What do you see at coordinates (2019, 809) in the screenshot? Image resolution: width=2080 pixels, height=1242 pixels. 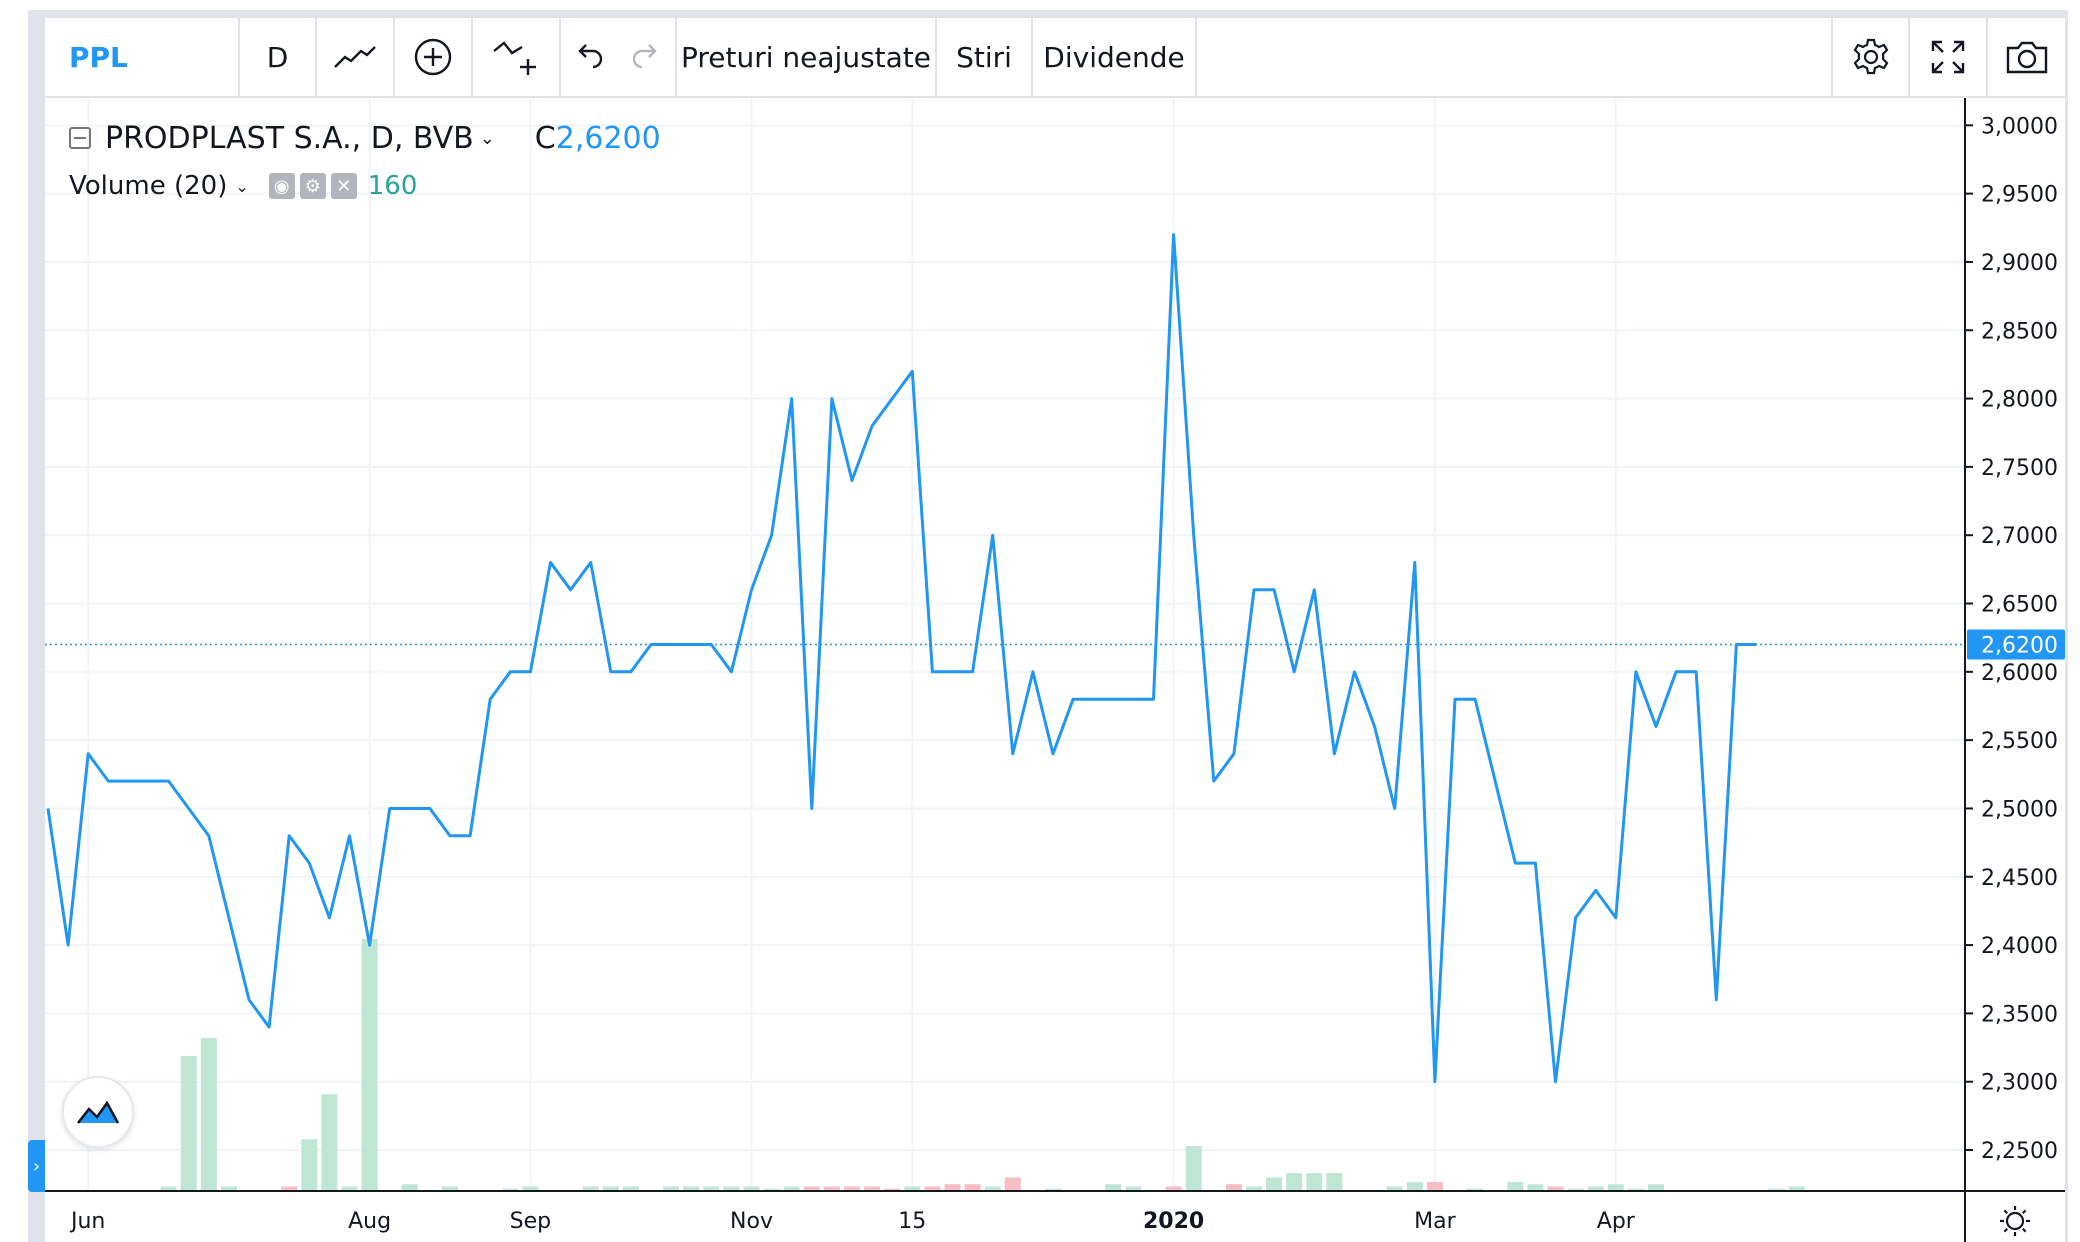 I see `y-tick-label: 2,5000` at bounding box center [2019, 809].